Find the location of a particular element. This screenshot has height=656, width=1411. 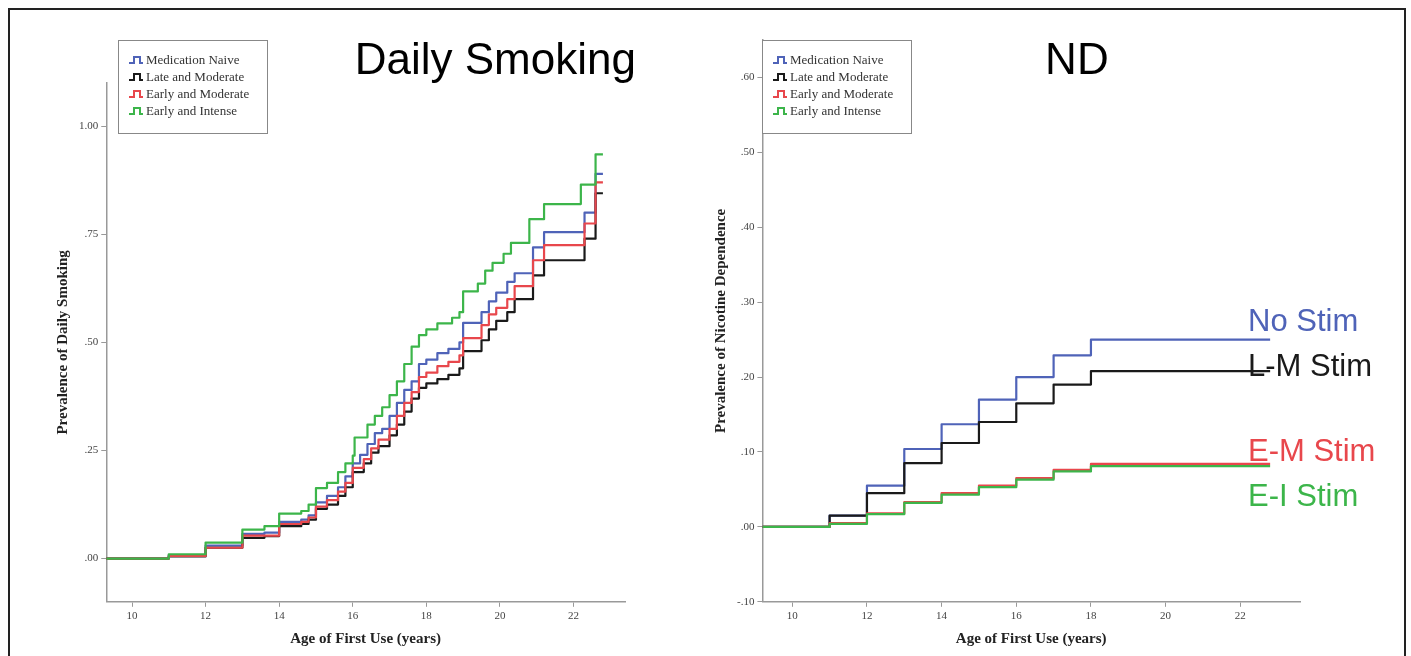

y-tick-label: .75 is located at coordinates (91, 233).